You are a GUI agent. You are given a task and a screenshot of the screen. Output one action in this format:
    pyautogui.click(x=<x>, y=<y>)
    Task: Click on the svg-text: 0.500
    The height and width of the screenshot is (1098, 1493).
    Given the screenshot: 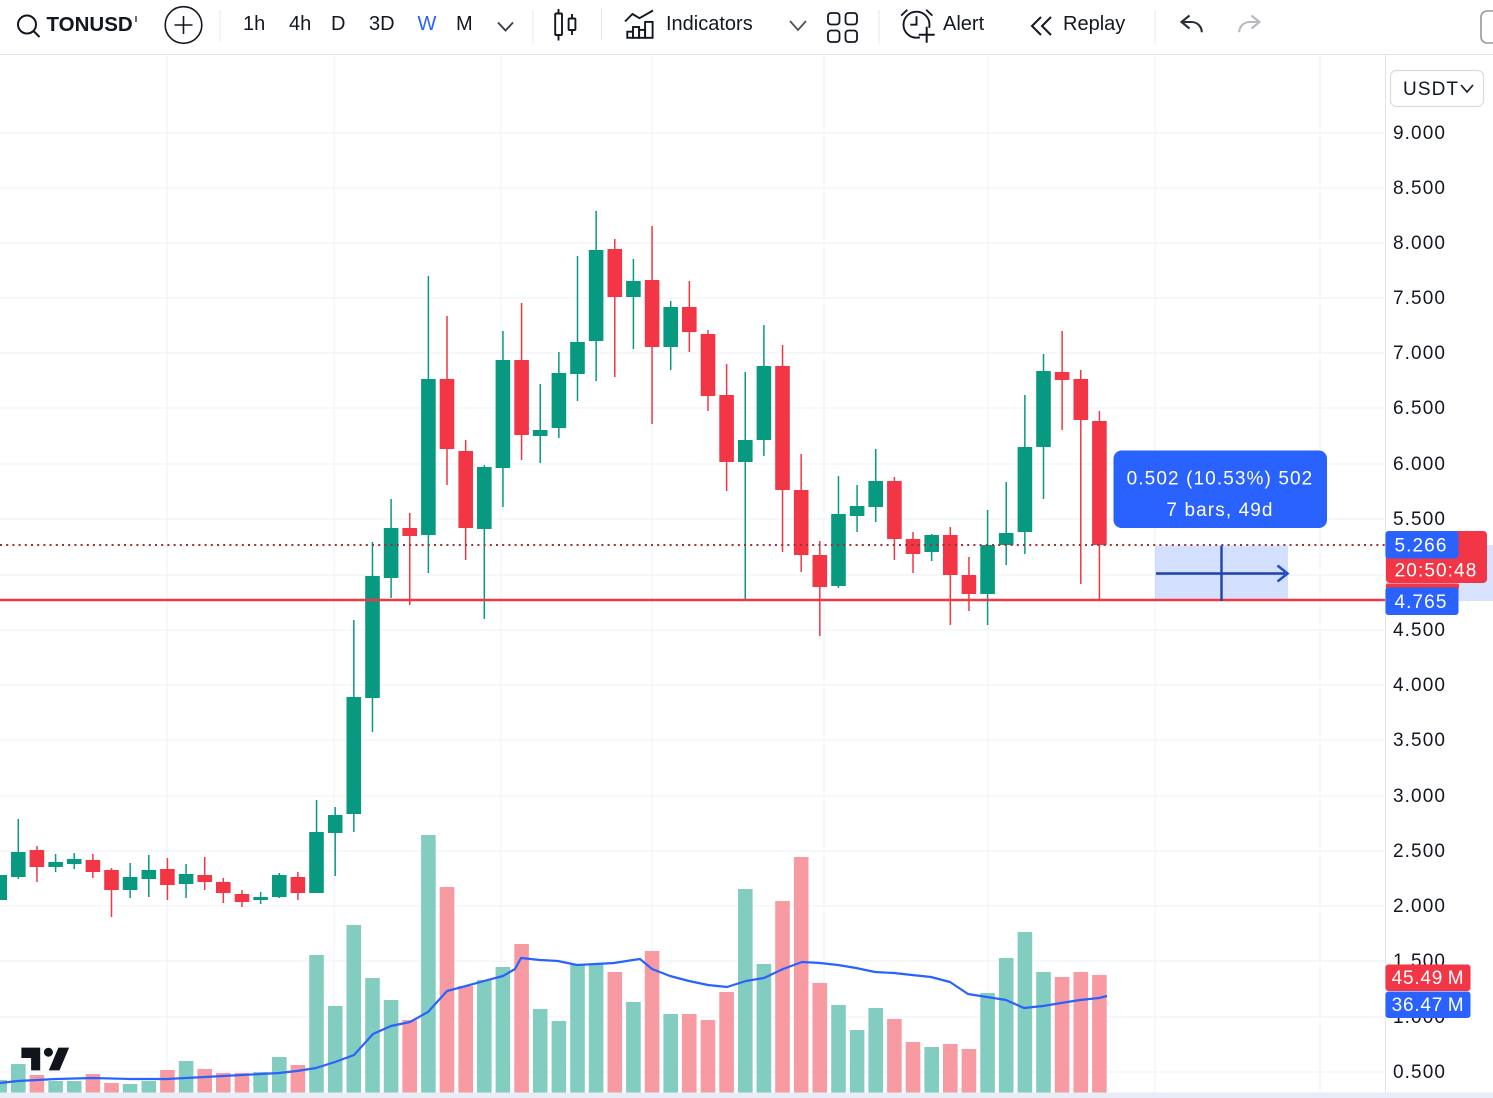 What is the action you would take?
    pyautogui.click(x=1419, y=1072)
    